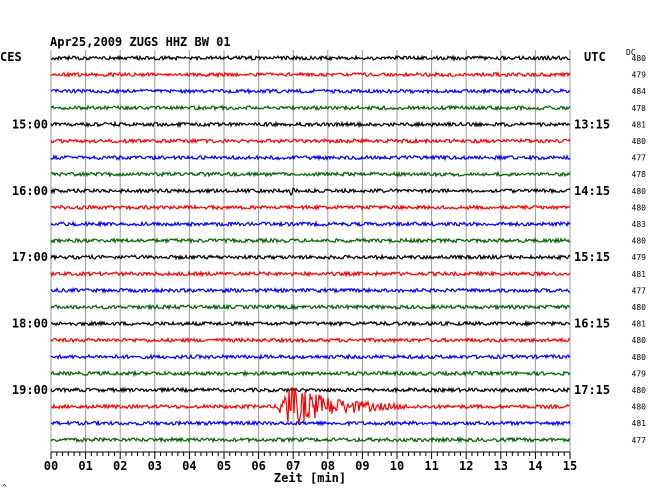  Describe the element at coordinates (639, 224) in the screenshot. I see `dc-value-label: 483` at that location.